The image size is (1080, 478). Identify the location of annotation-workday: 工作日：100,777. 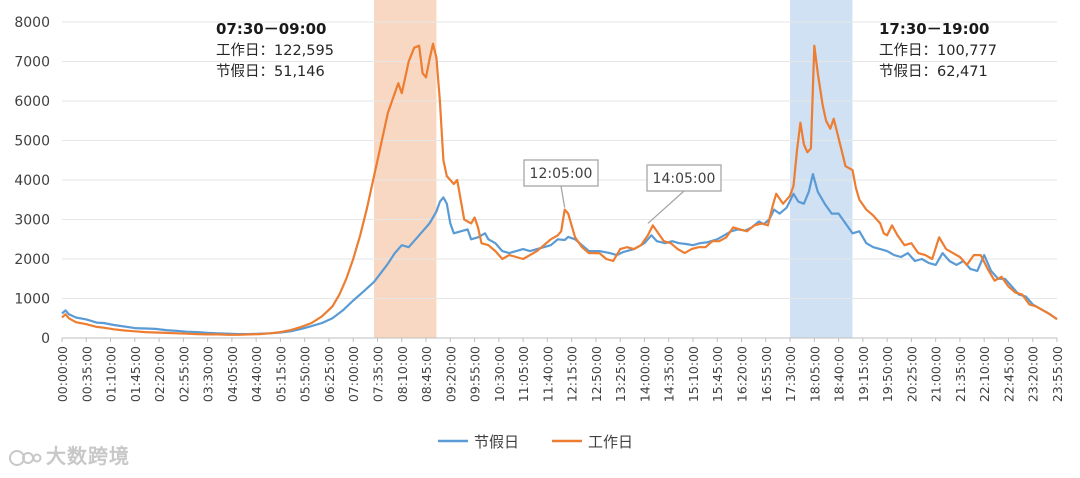
(938, 50).